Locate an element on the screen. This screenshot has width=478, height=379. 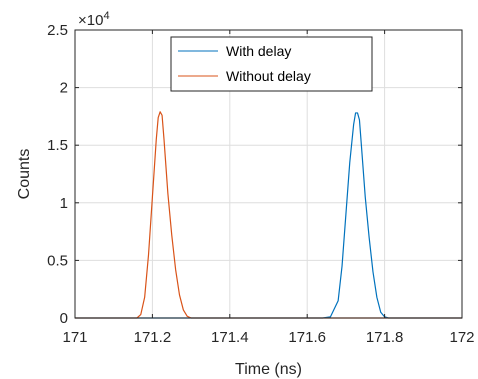
x-tick-label: 171.2 is located at coordinates (153, 337).